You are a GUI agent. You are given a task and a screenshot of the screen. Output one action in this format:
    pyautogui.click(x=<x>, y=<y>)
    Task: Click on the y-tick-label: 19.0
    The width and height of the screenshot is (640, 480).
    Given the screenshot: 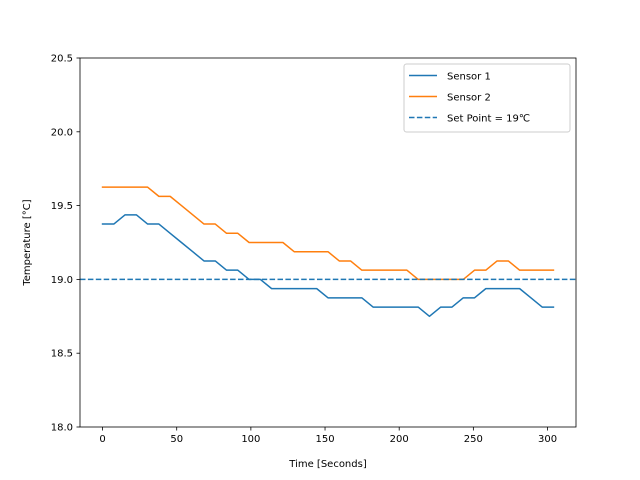 What is the action you would take?
    pyautogui.click(x=62, y=280)
    